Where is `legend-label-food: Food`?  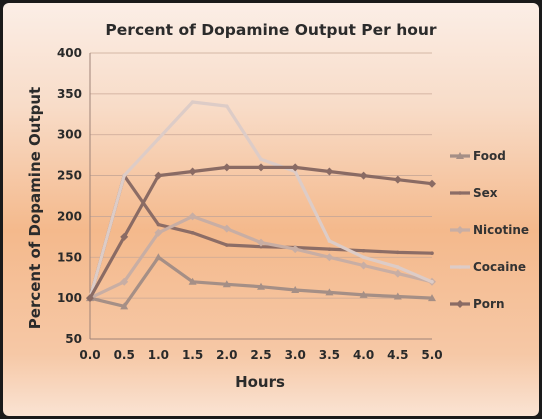
legend-label-food: Food is located at coordinates (489, 156).